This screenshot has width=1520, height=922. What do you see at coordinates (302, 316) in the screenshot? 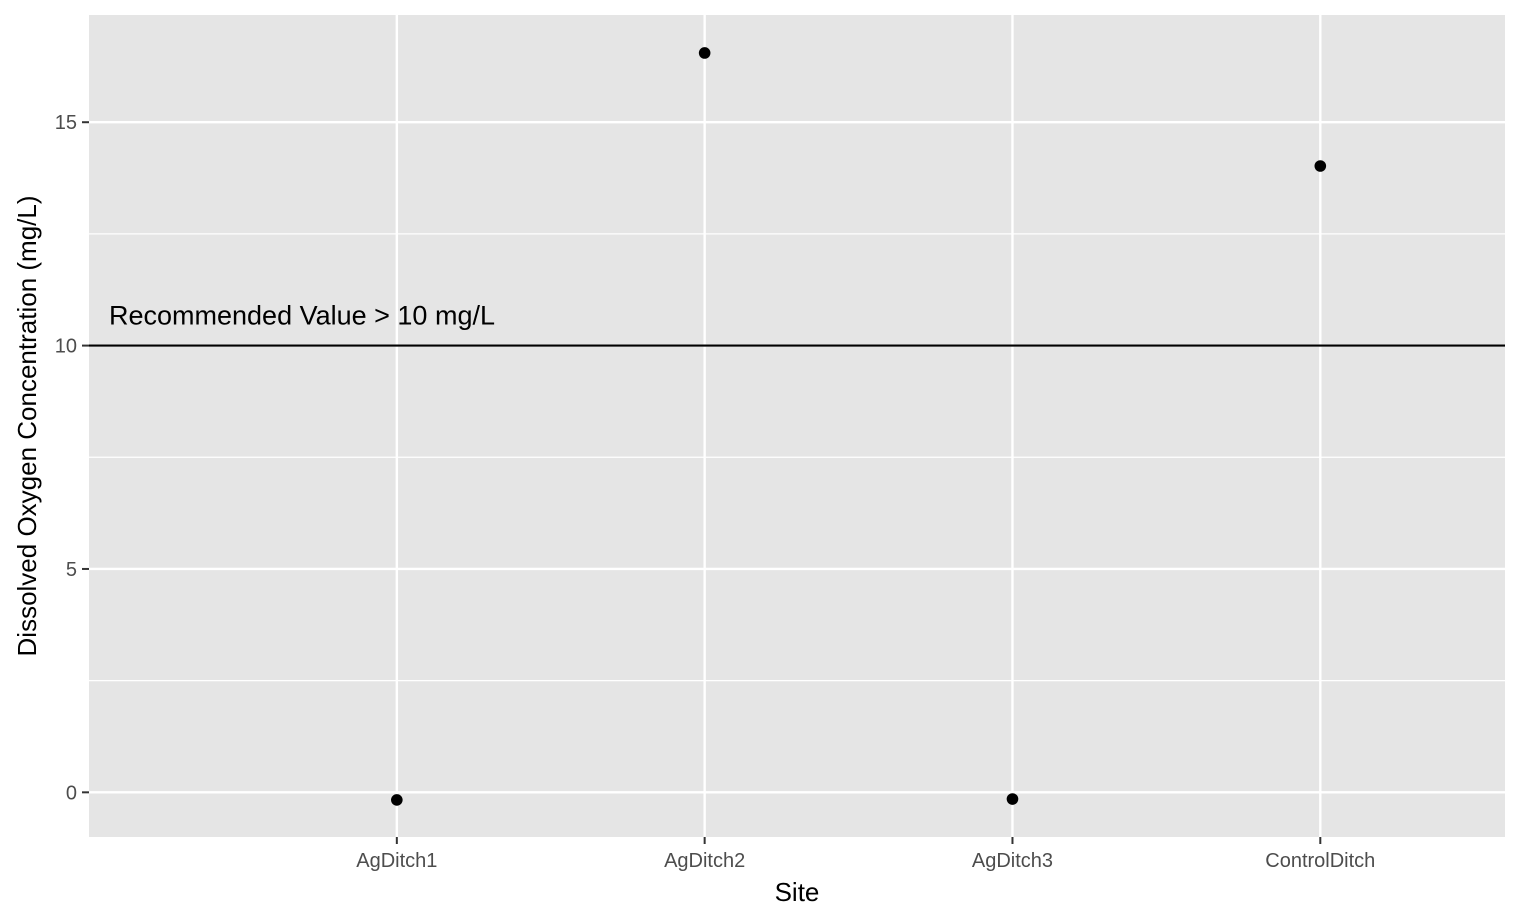
I see `reference-line-label: Recommended Value > 10 mg/L` at bounding box center [302, 316].